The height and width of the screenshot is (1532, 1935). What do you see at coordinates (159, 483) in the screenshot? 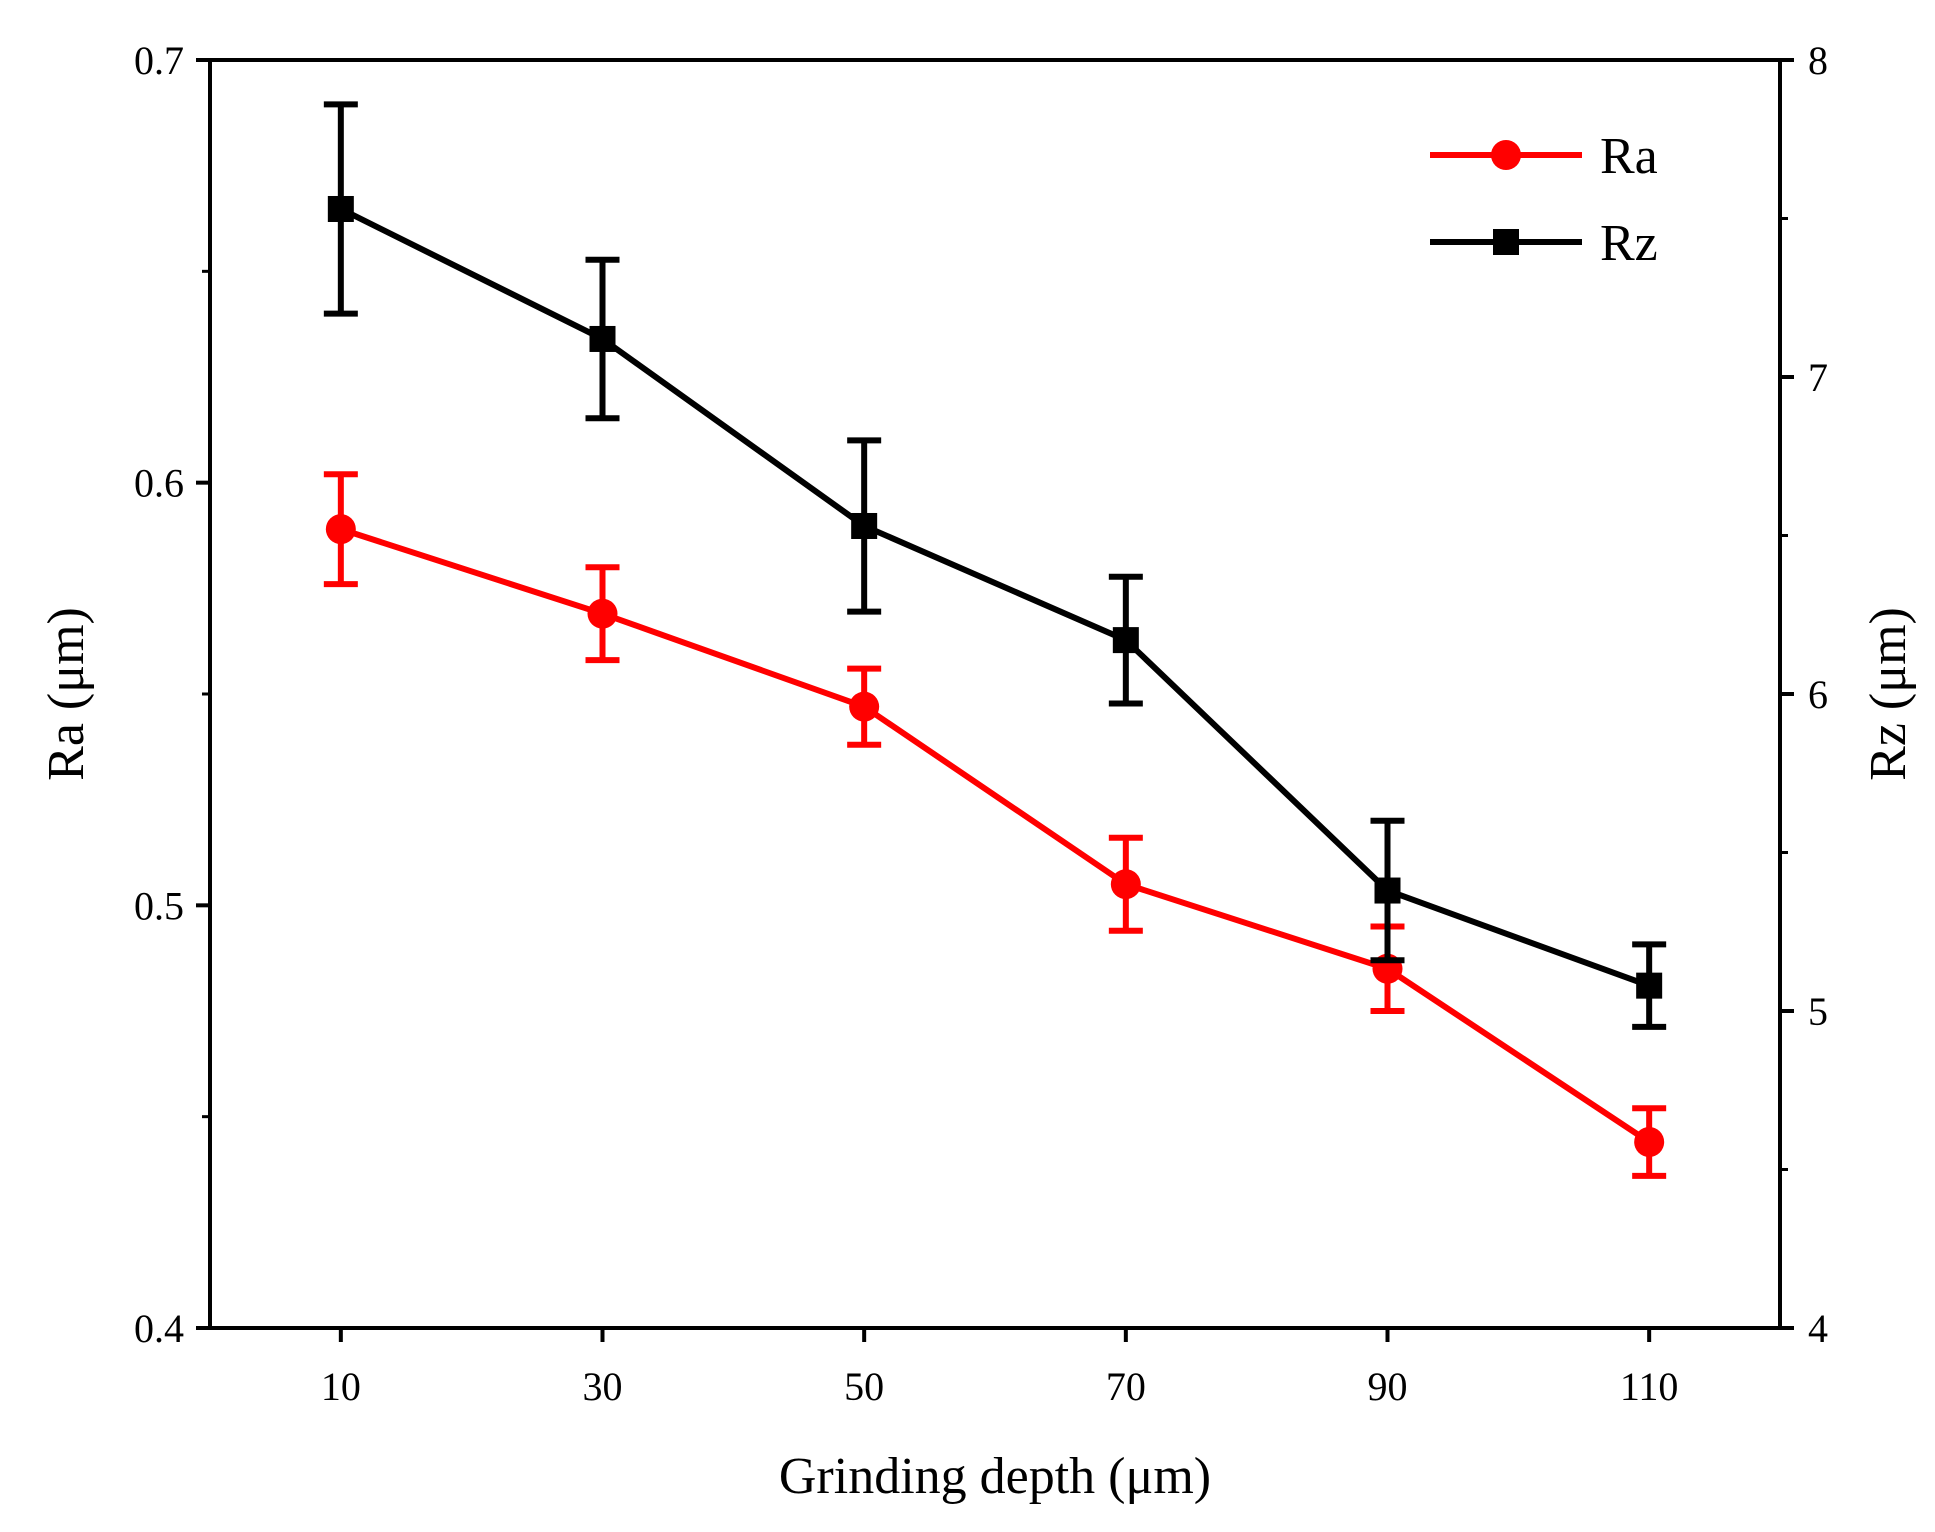
I see `y-left-tick-label: 0.6` at bounding box center [159, 483].